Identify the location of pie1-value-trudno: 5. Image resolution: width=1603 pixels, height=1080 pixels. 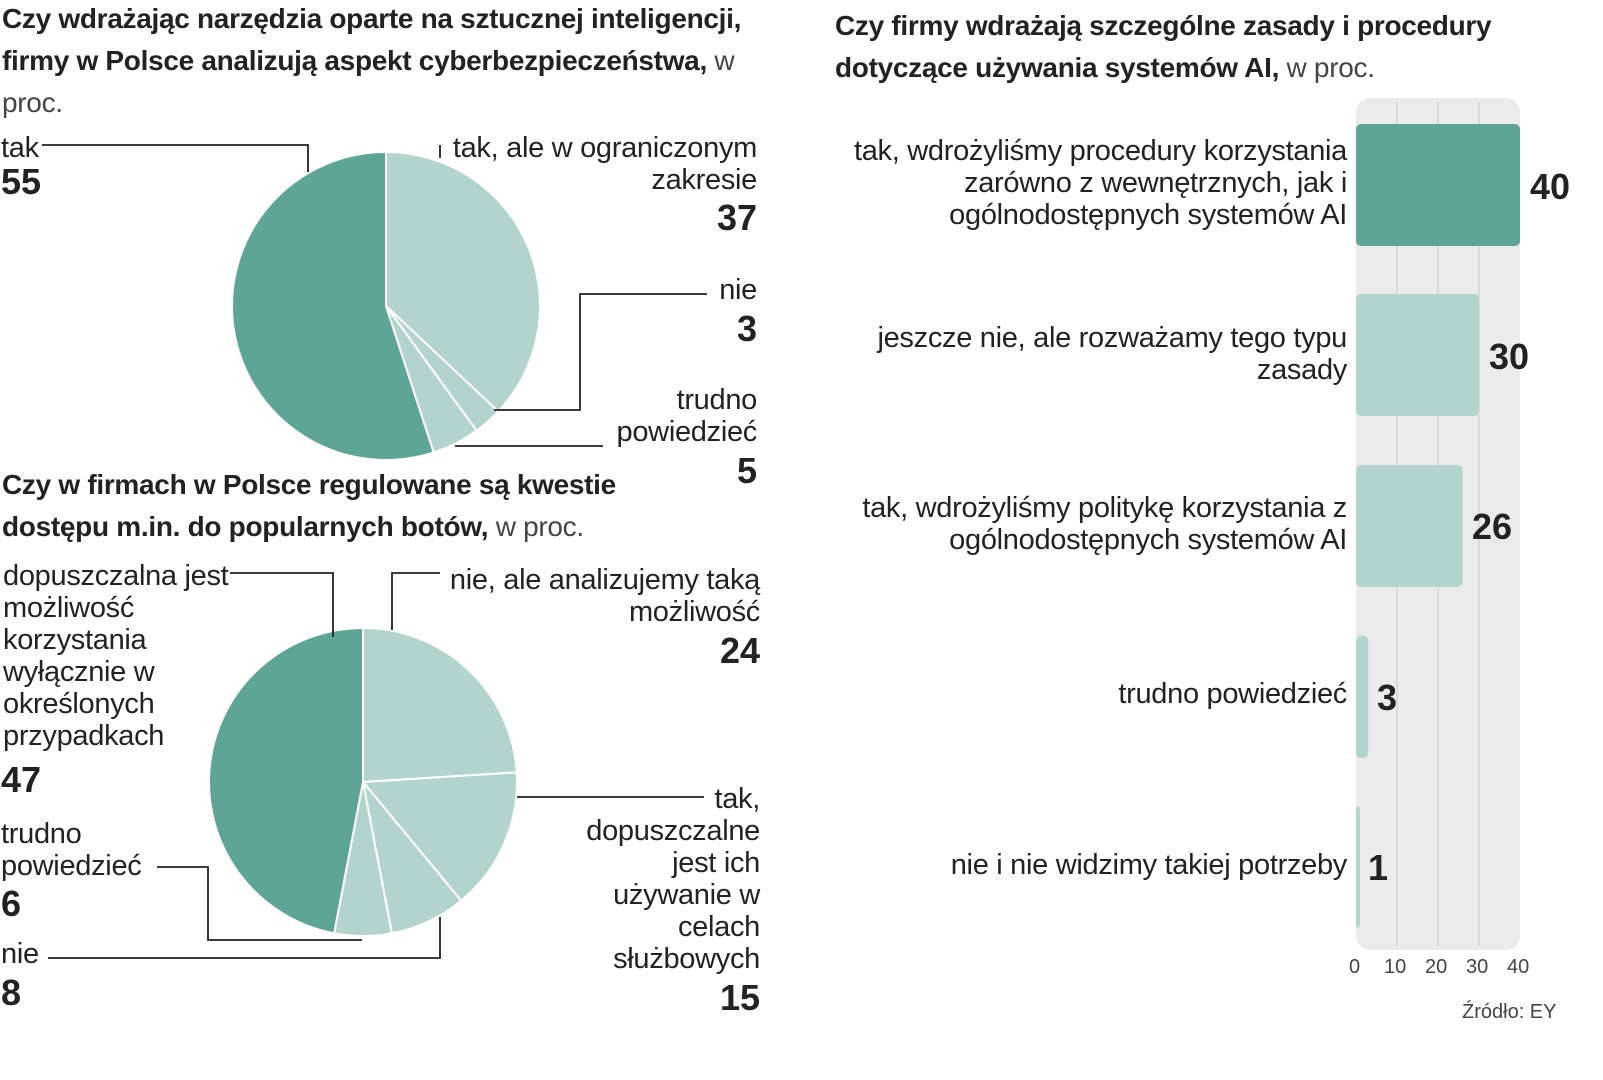
(746, 470).